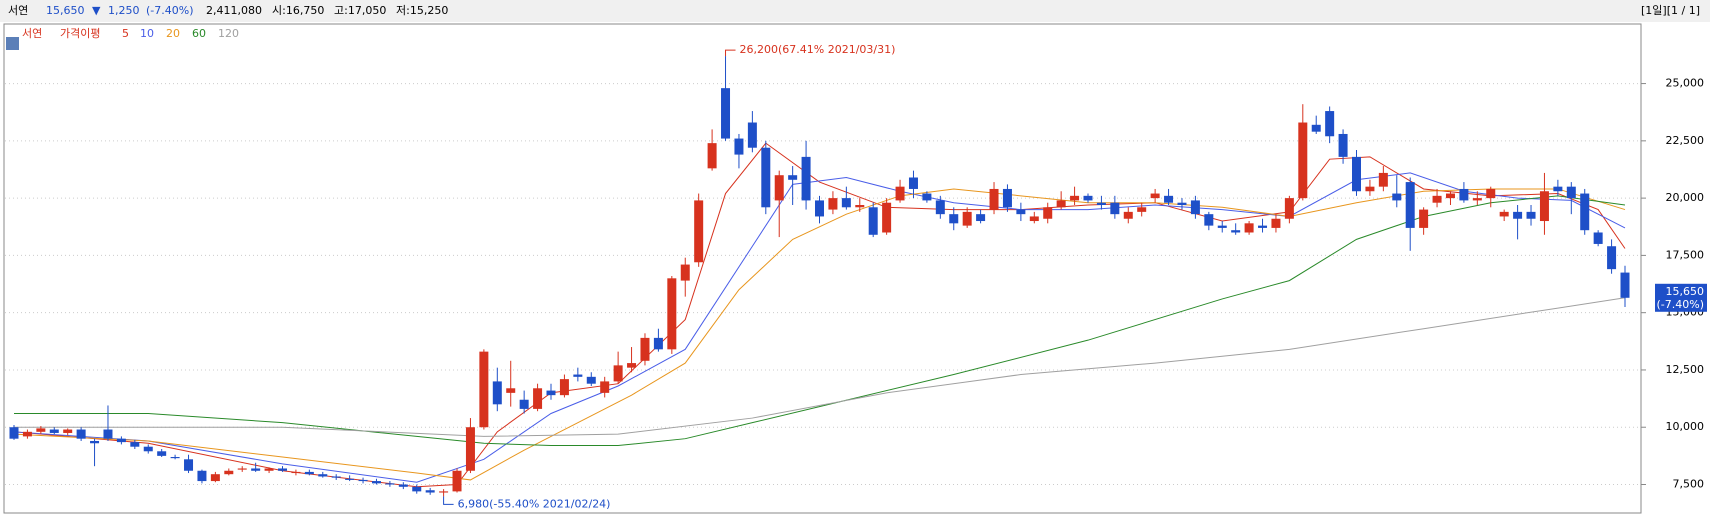 The width and height of the screenshot is (1710, 516). I want to click on legend-entry: 10, so click(147, 33).